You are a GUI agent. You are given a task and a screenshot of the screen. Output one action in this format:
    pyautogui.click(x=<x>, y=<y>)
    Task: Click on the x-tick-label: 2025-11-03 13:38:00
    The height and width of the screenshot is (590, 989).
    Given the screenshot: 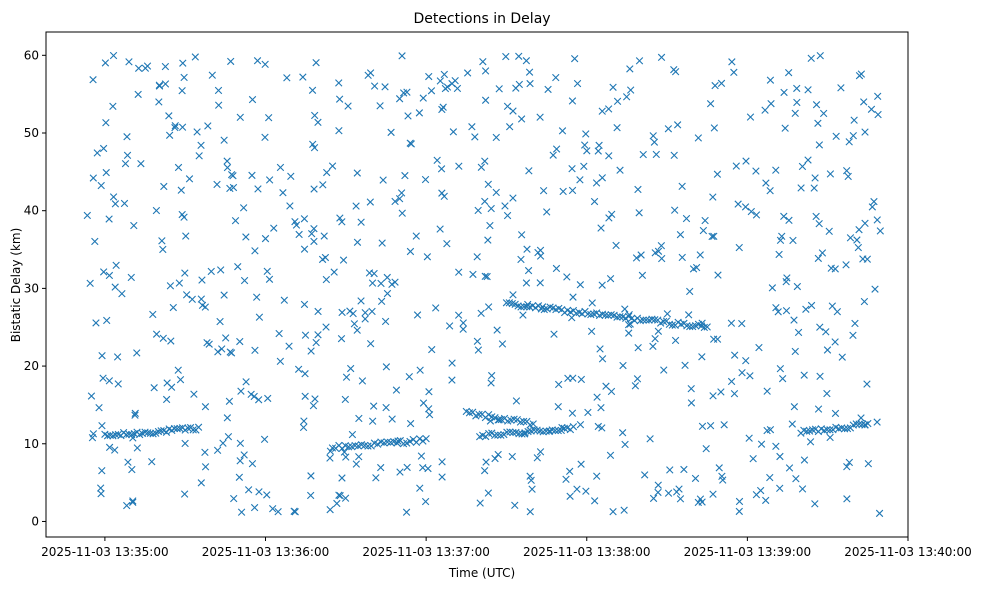 What is the action you would take?
    pyautogui.click(x=586, y=552)
    